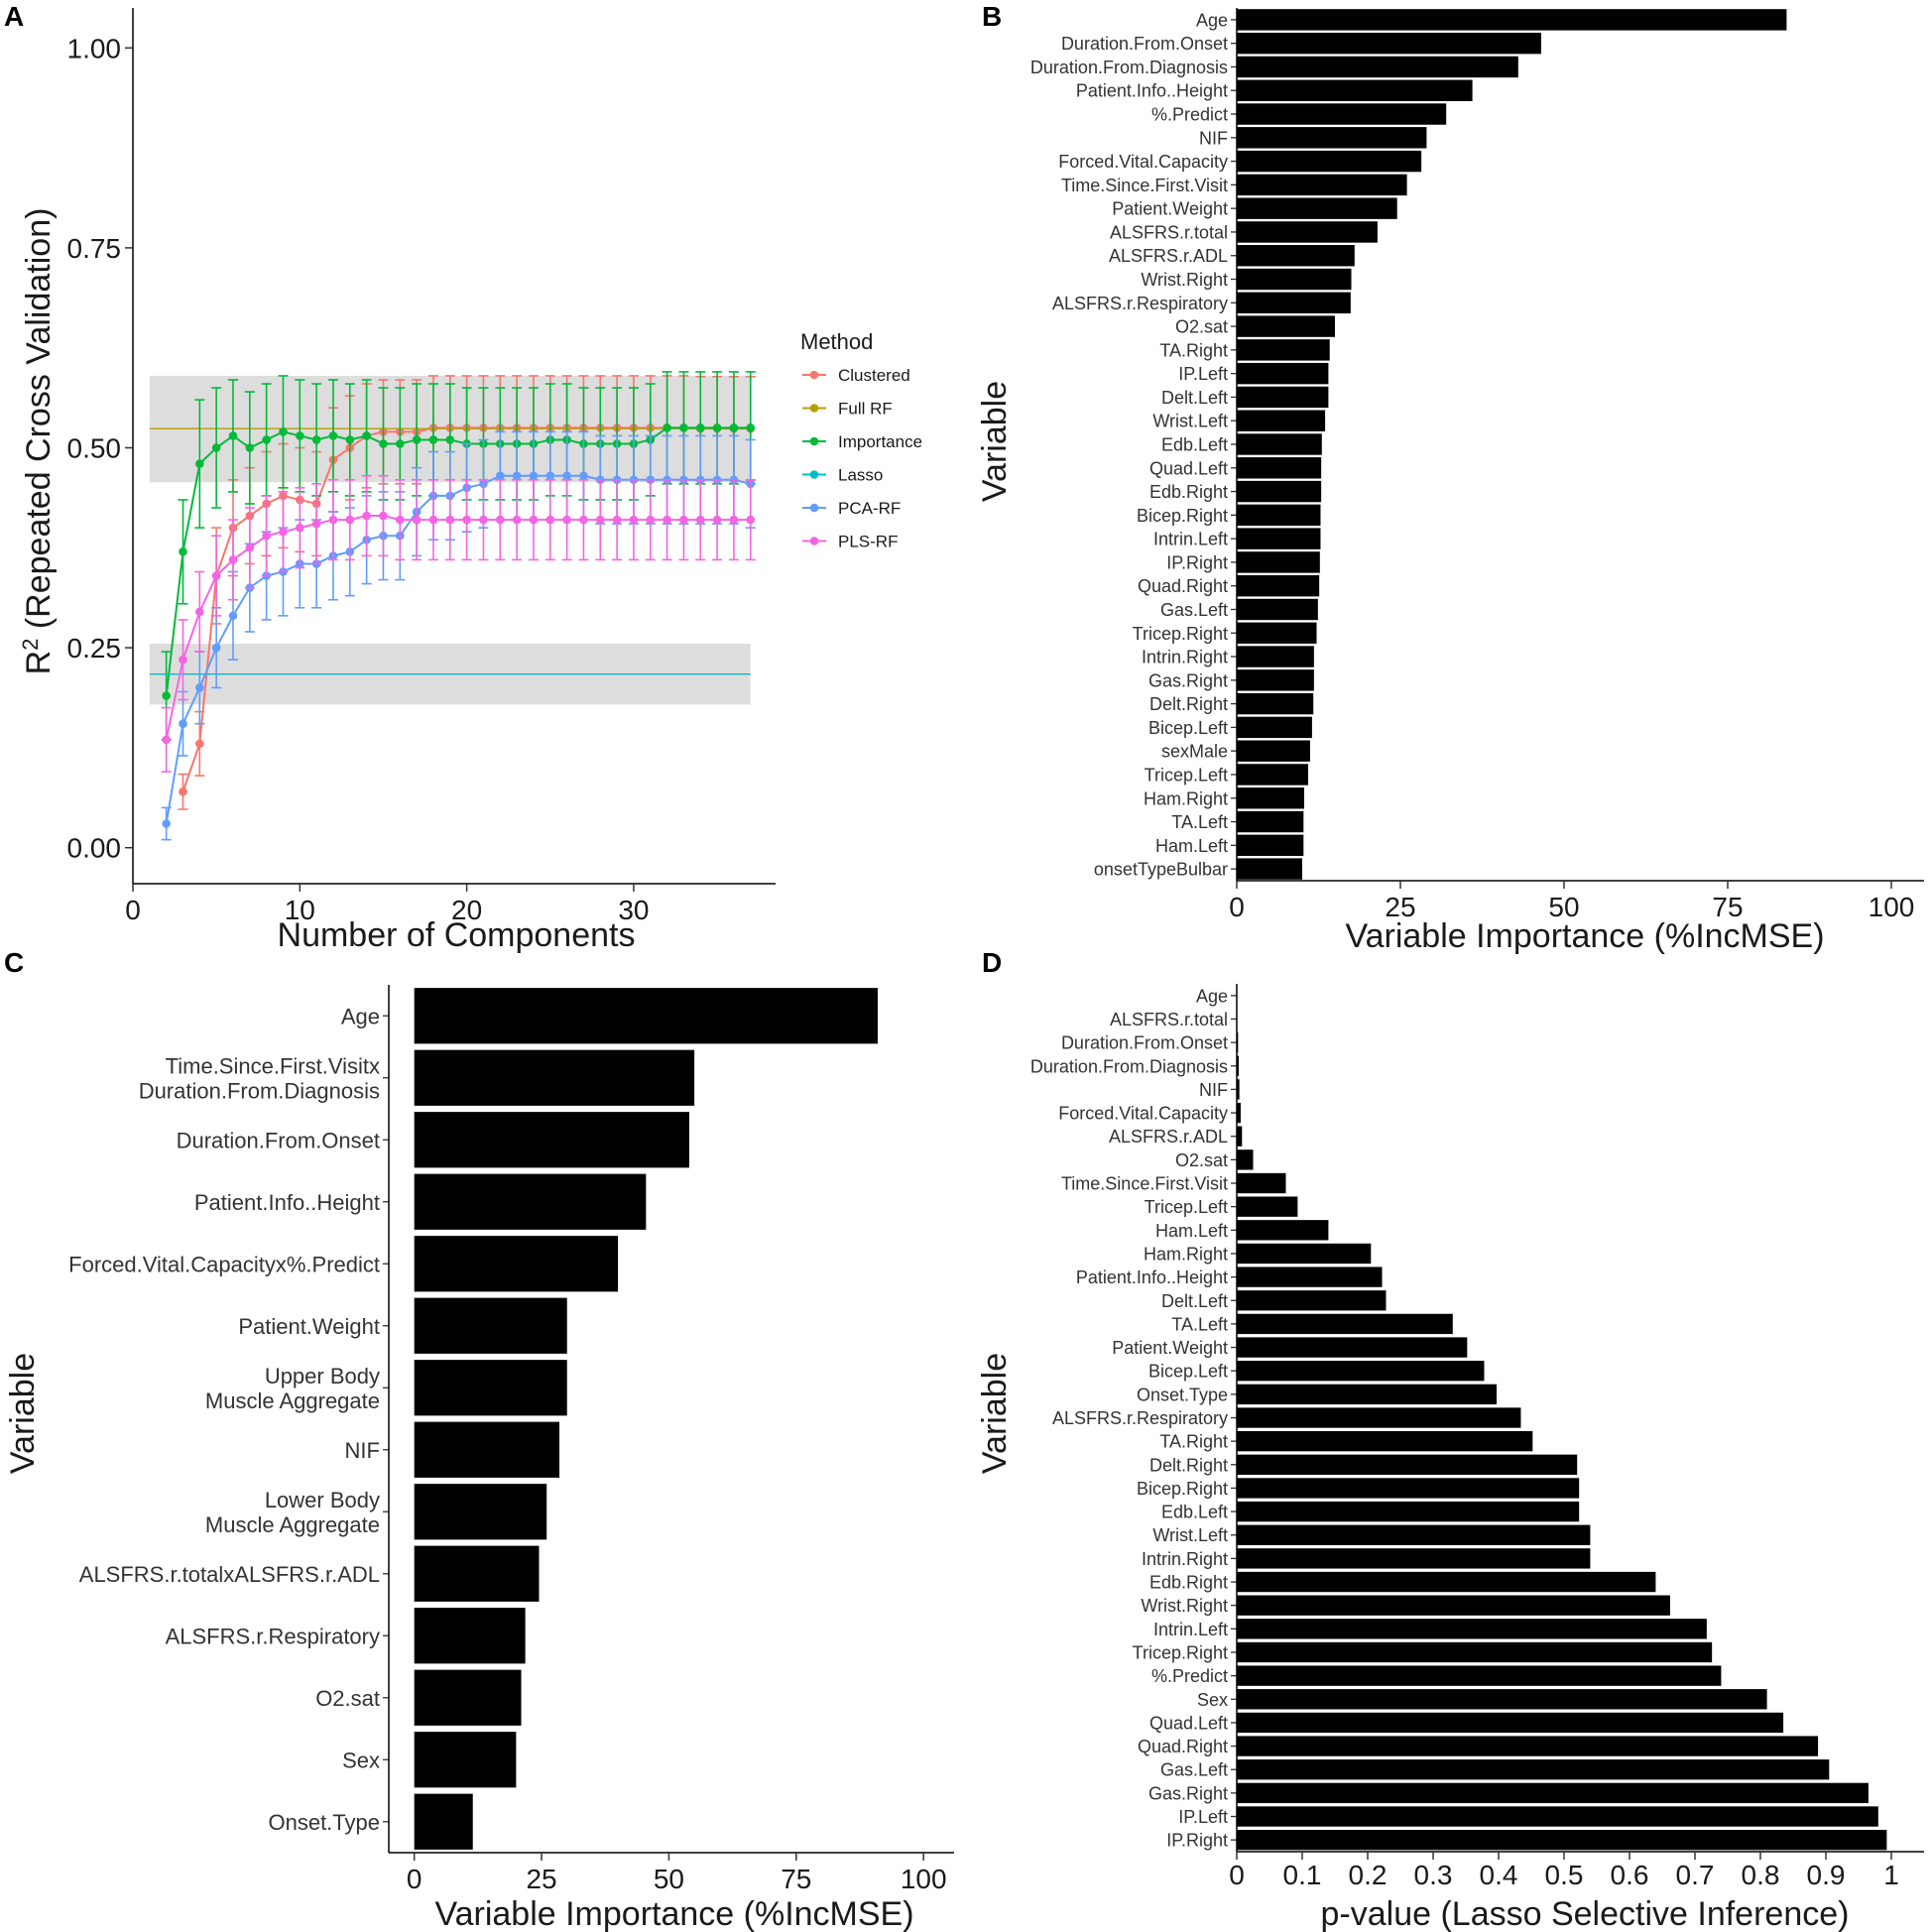  Describe the element at coordinates (1182, 516) in the screenshot. I see `category-label-bicep-right: Bicep.Right` at that location.